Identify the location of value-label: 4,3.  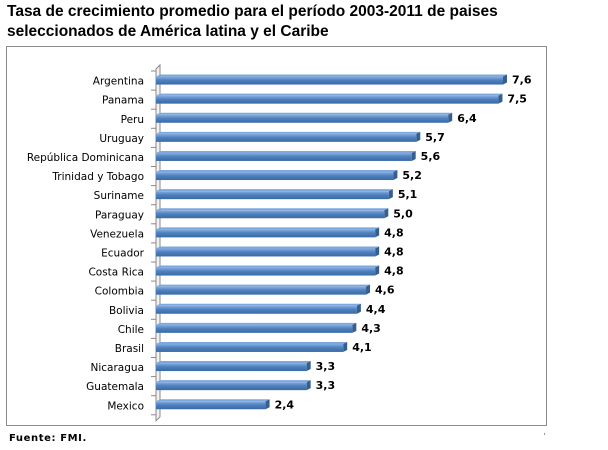
(371, 328).